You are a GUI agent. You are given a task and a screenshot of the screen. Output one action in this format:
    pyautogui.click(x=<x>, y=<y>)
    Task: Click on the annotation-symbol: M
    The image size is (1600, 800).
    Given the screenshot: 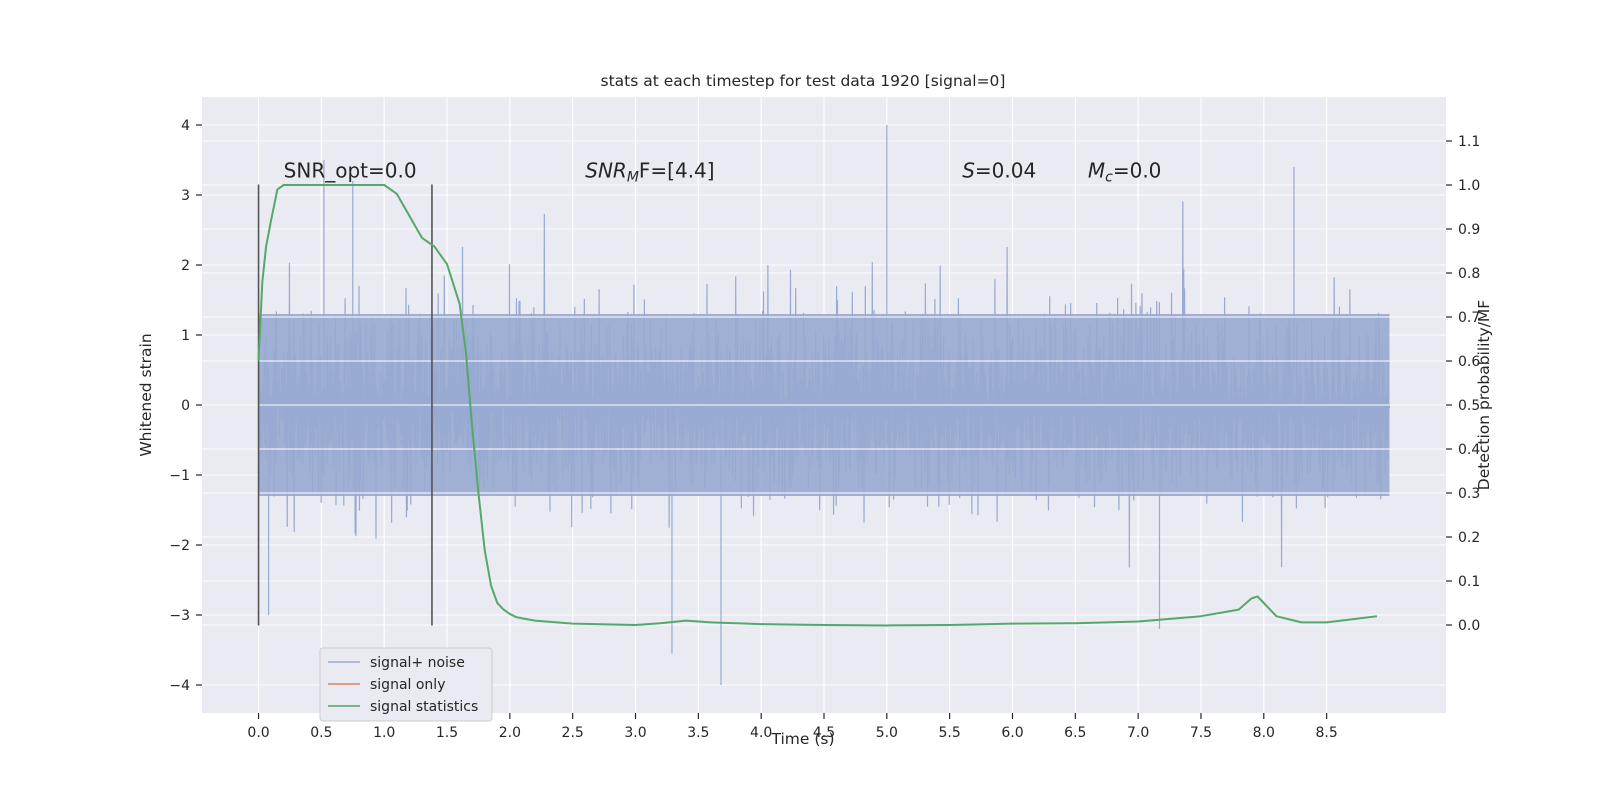 What is the action you would take?
    pyautogui.click(x=1096, y=171)
    